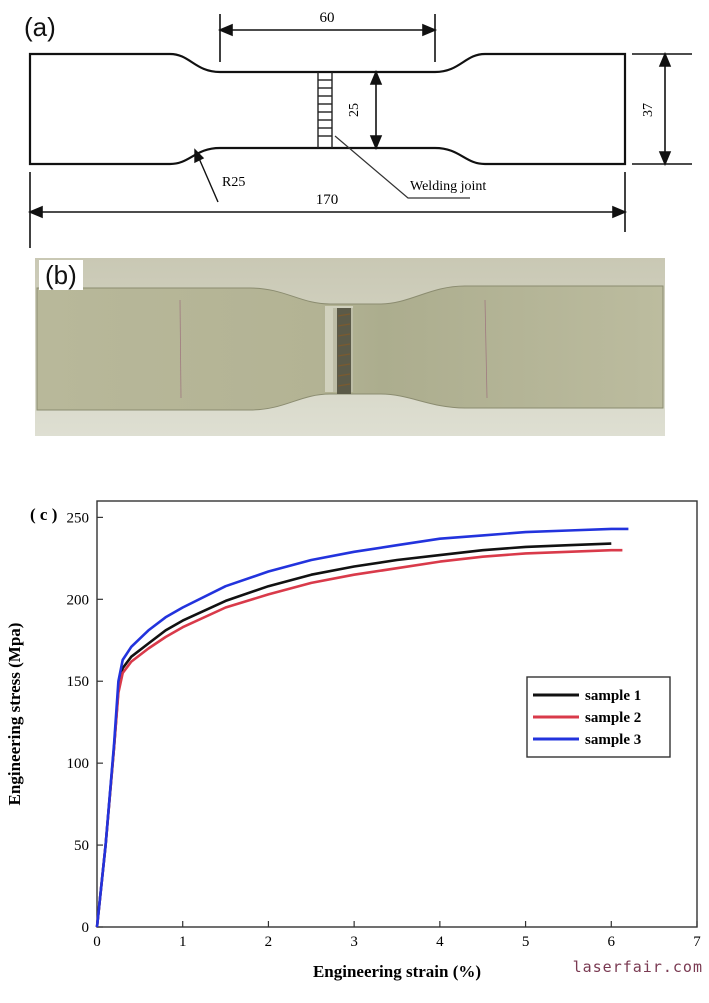 The image size is (709, 1003). Describe the element at coordinates (85, 723) in the screenshot. I see `y-axis-ticks: 0 50 100 150 200 250` at that location.